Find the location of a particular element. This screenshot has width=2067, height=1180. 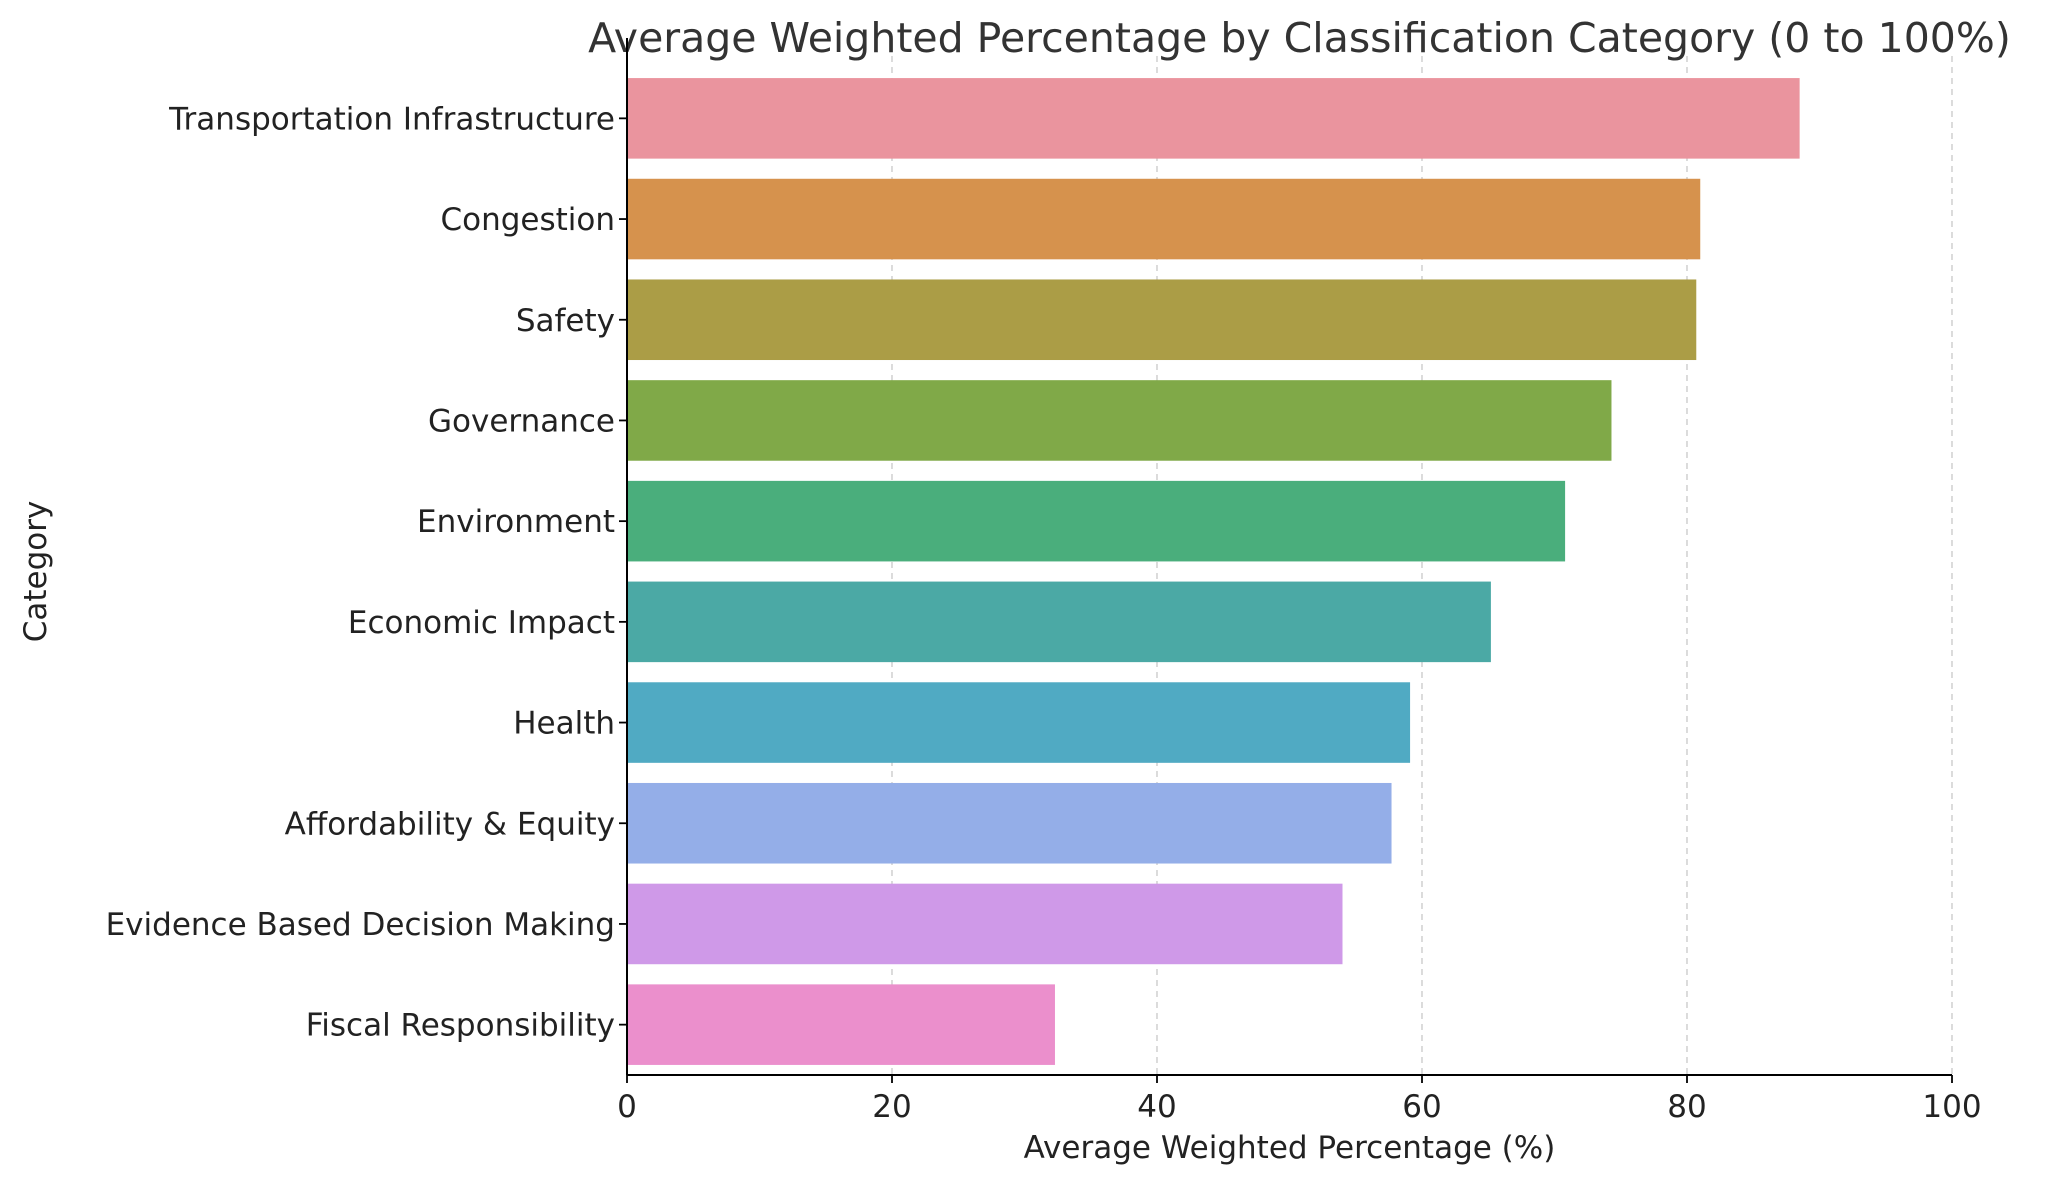

bar-congestion is located at coordinates (1164, 219).